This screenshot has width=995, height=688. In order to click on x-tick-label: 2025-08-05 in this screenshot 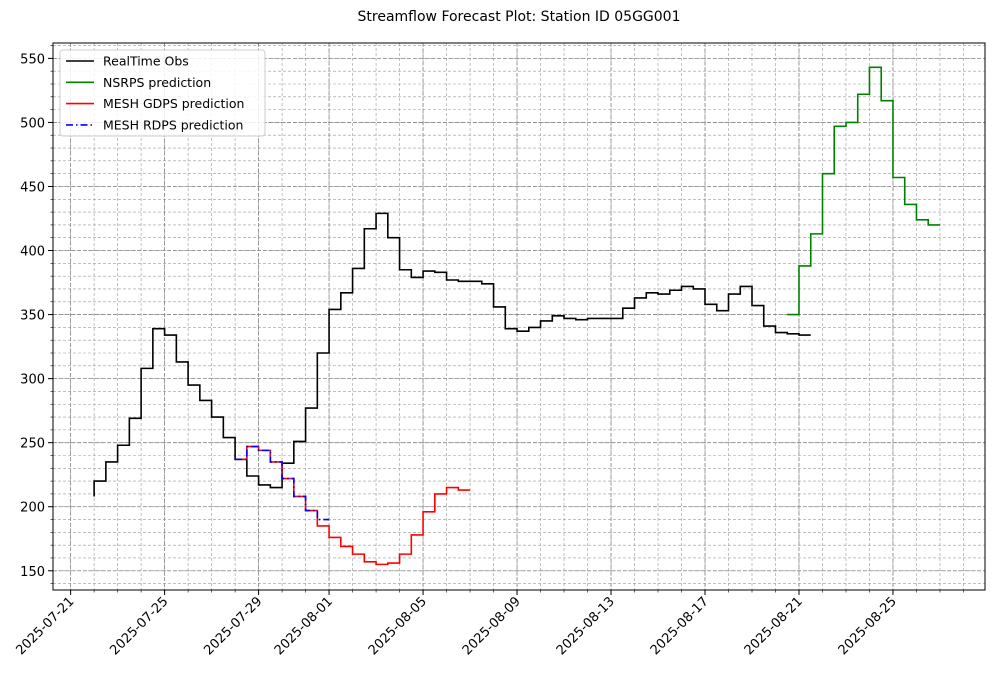, I will do `click(398, 626)`.